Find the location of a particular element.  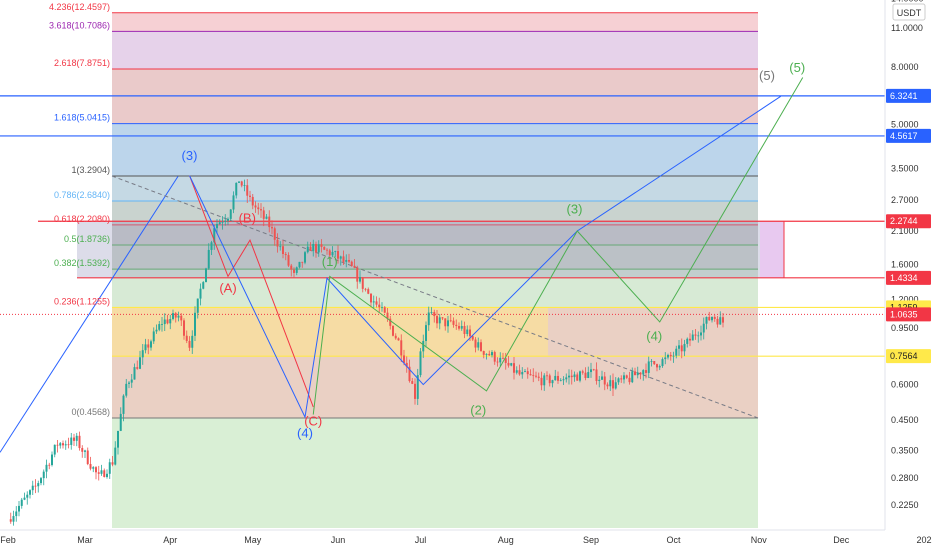

y-tick-label: 0.3500 is located at coordinates (905, 451).